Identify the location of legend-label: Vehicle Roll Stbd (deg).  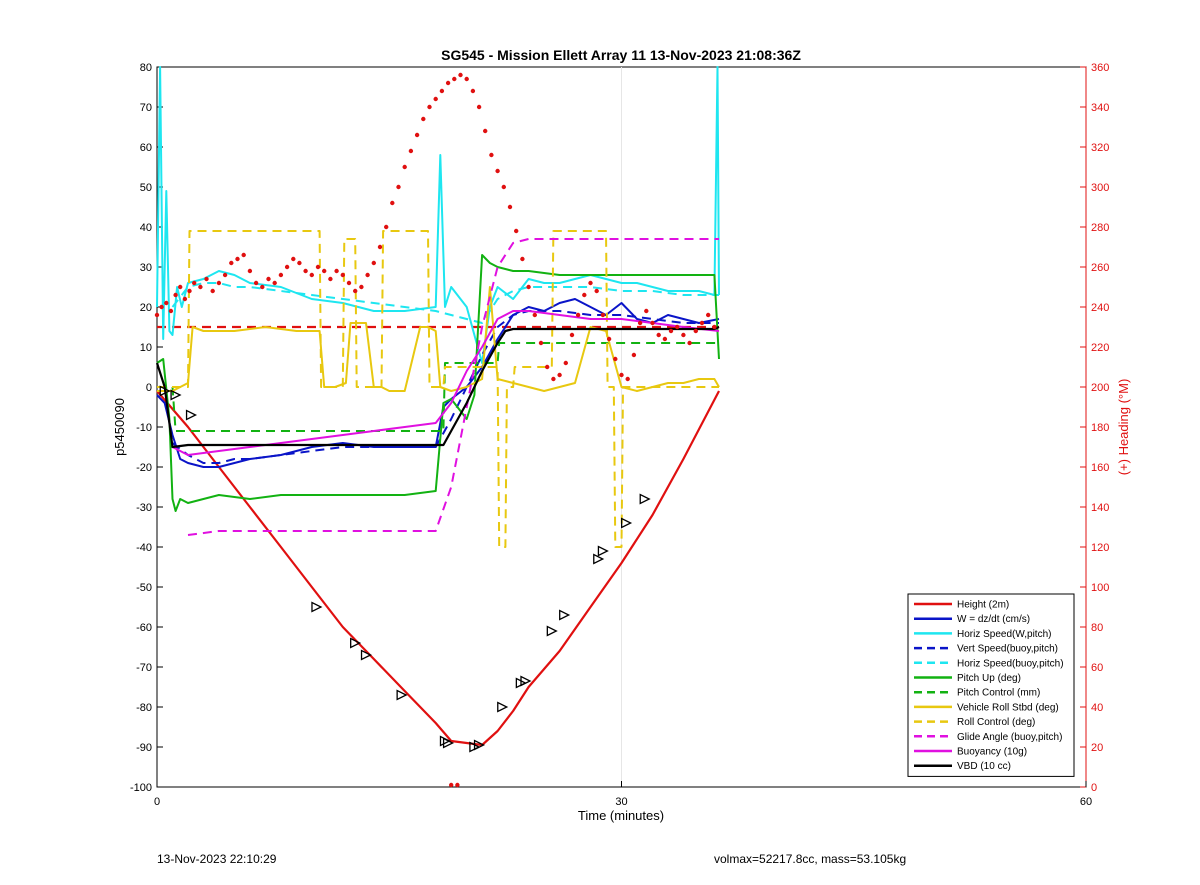
(1008, 707).